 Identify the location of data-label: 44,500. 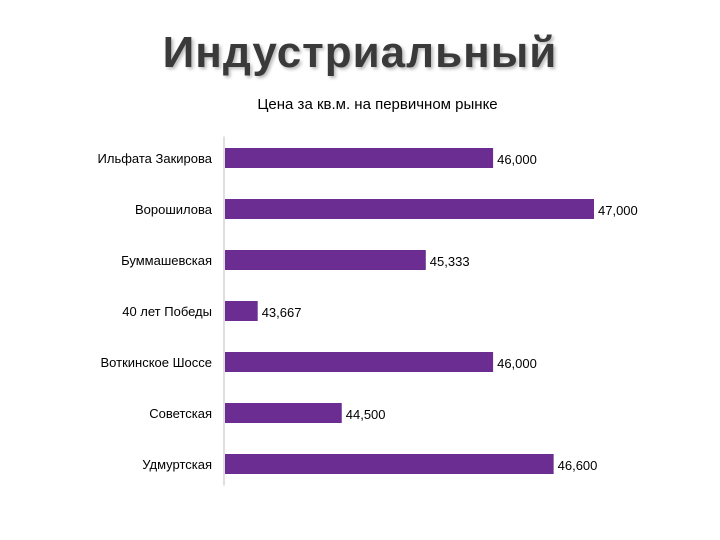
(366, 414).